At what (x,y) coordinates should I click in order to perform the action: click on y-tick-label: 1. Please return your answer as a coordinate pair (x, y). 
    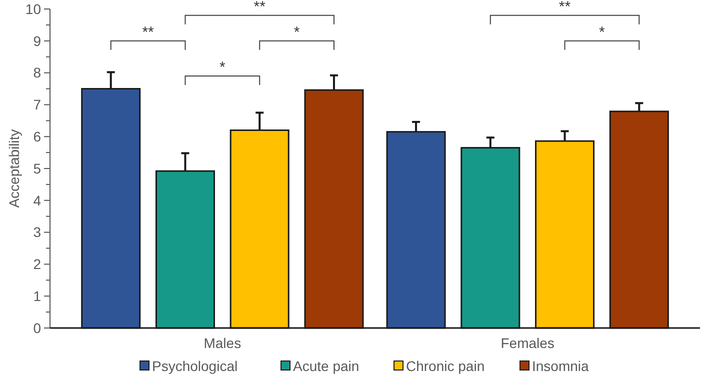
    Looking at the image, I should click on (37, 296).